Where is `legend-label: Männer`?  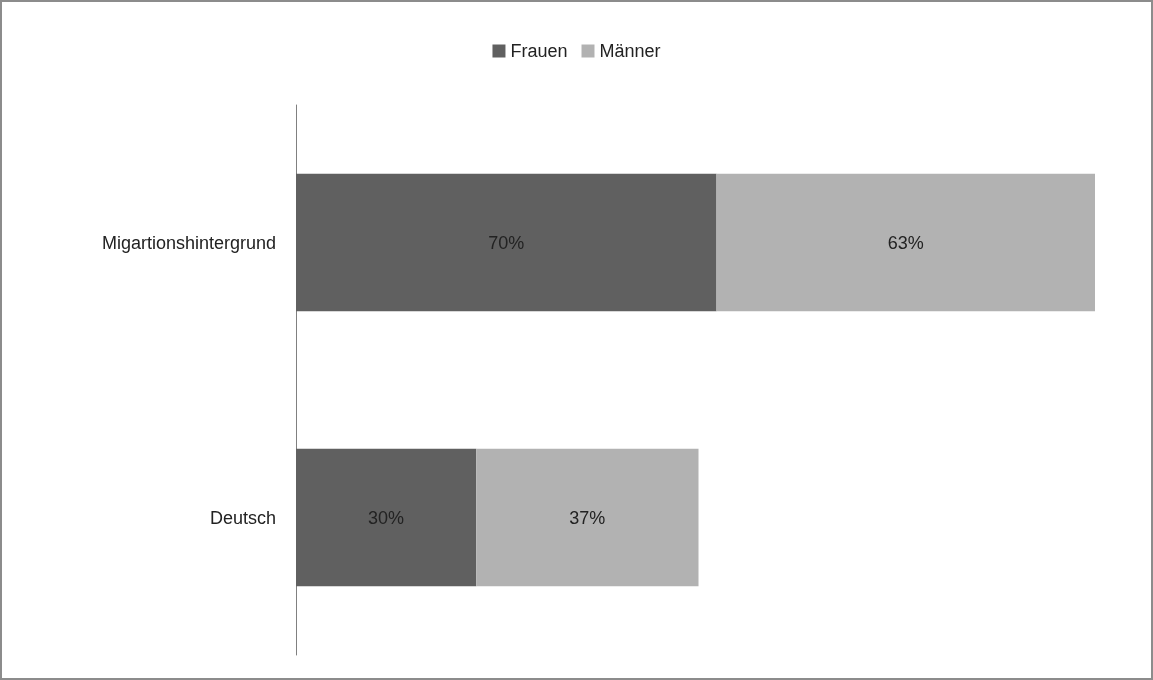
legend-label: Männer is located at coordinates (630, 51).